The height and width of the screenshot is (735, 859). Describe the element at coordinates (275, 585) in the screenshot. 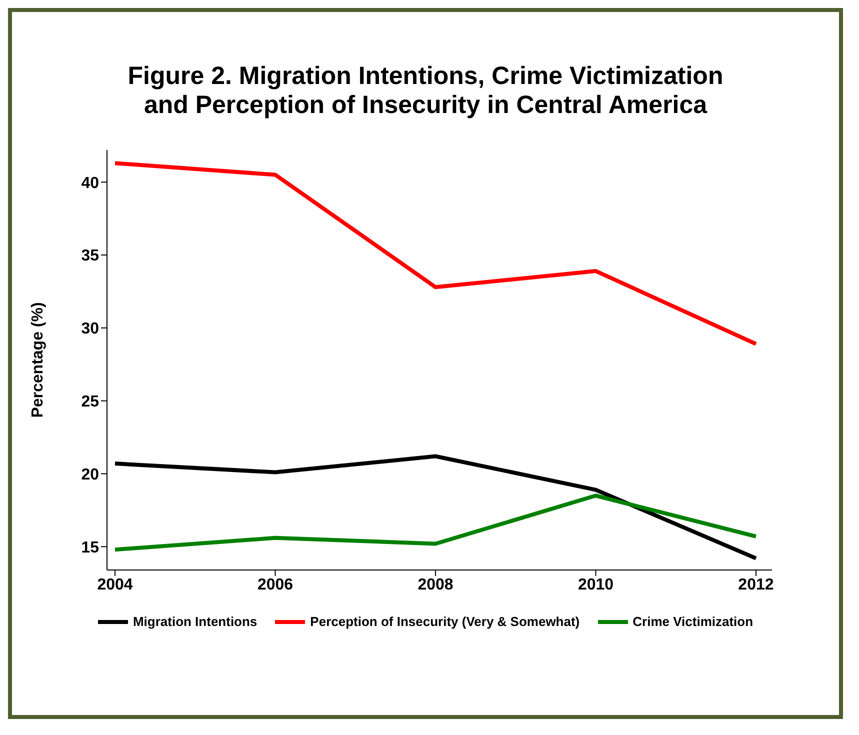

I see `x-tick-label: 2006` at that location.